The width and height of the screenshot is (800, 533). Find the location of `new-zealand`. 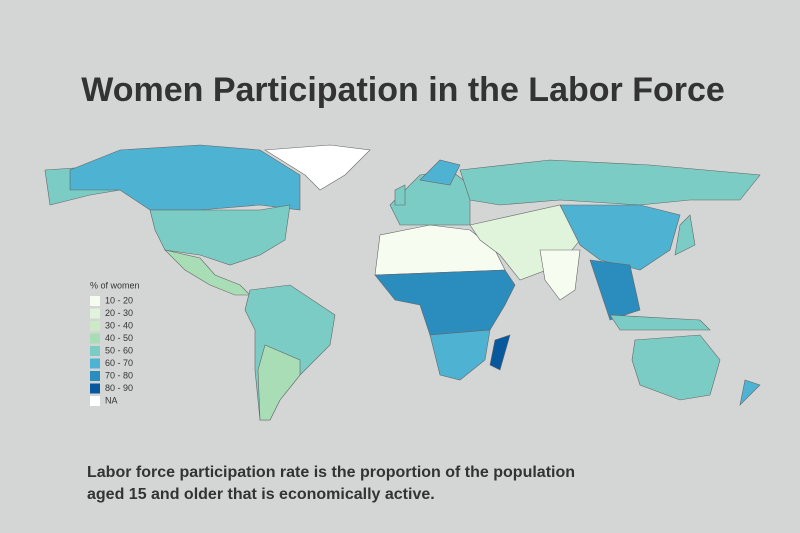

new-zealand is located at coordinates (750, 392).